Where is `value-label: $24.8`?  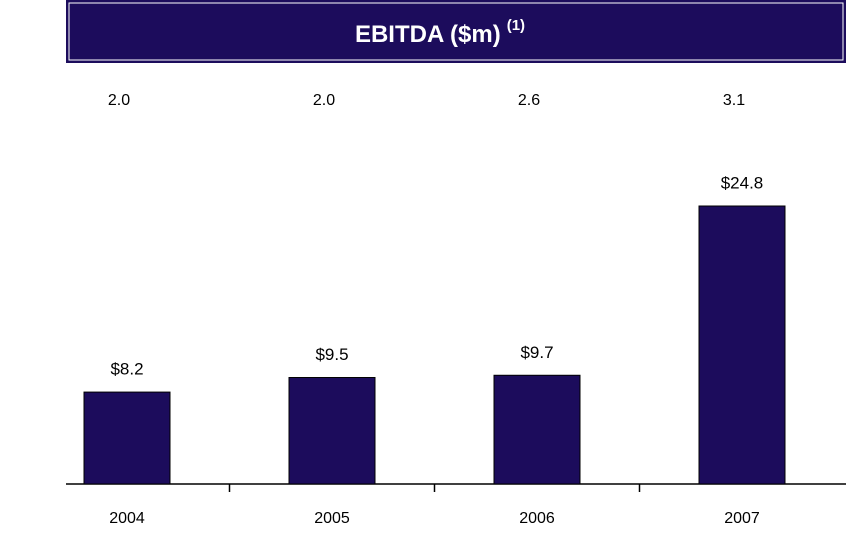
value-label: $24.8 is located at coordinates (742, 182).